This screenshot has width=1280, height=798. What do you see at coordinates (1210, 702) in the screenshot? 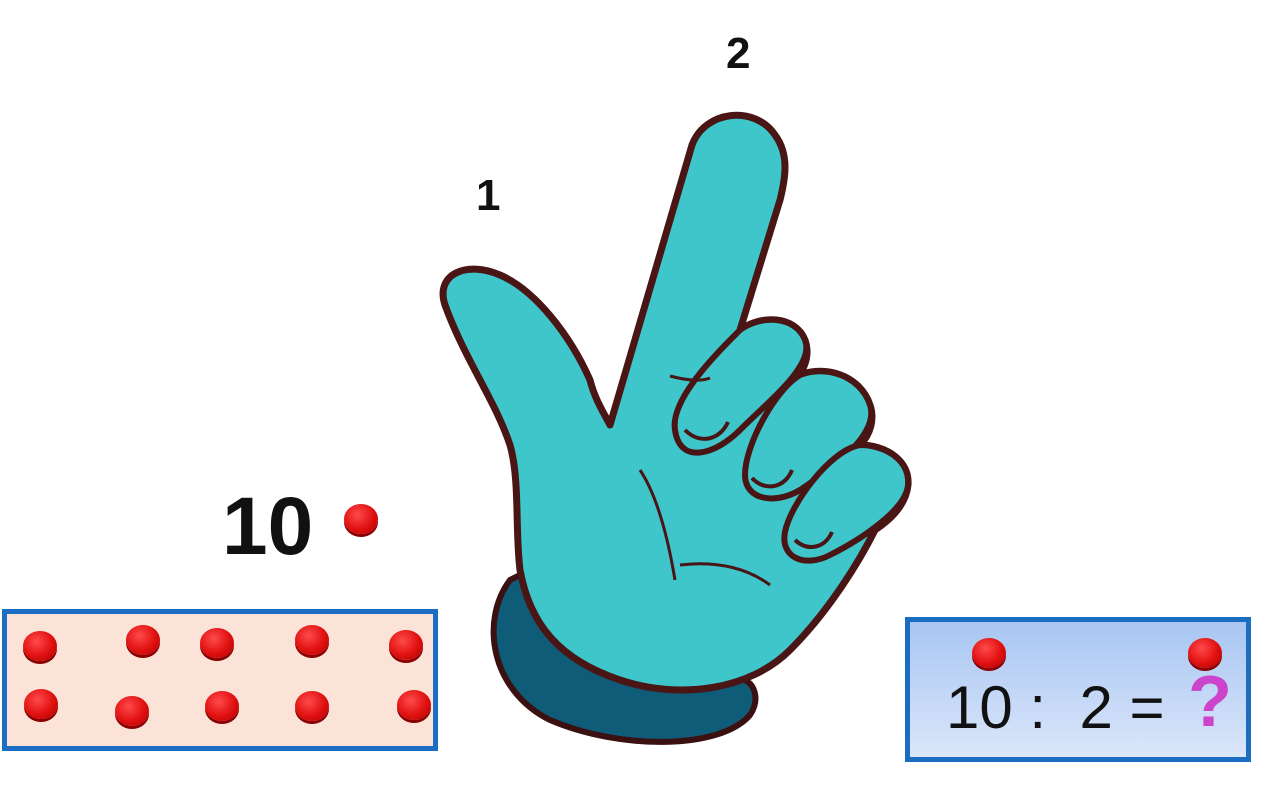
I see `unknown-answer: ?` at bounding box center [1210, 702].